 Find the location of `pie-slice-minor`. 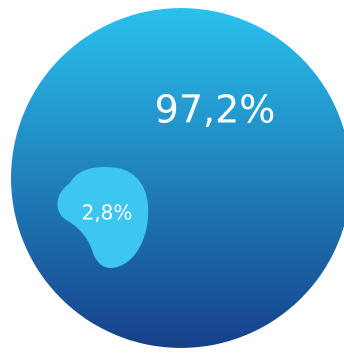

pie-slice-minor is located at coordinates (103, 217).